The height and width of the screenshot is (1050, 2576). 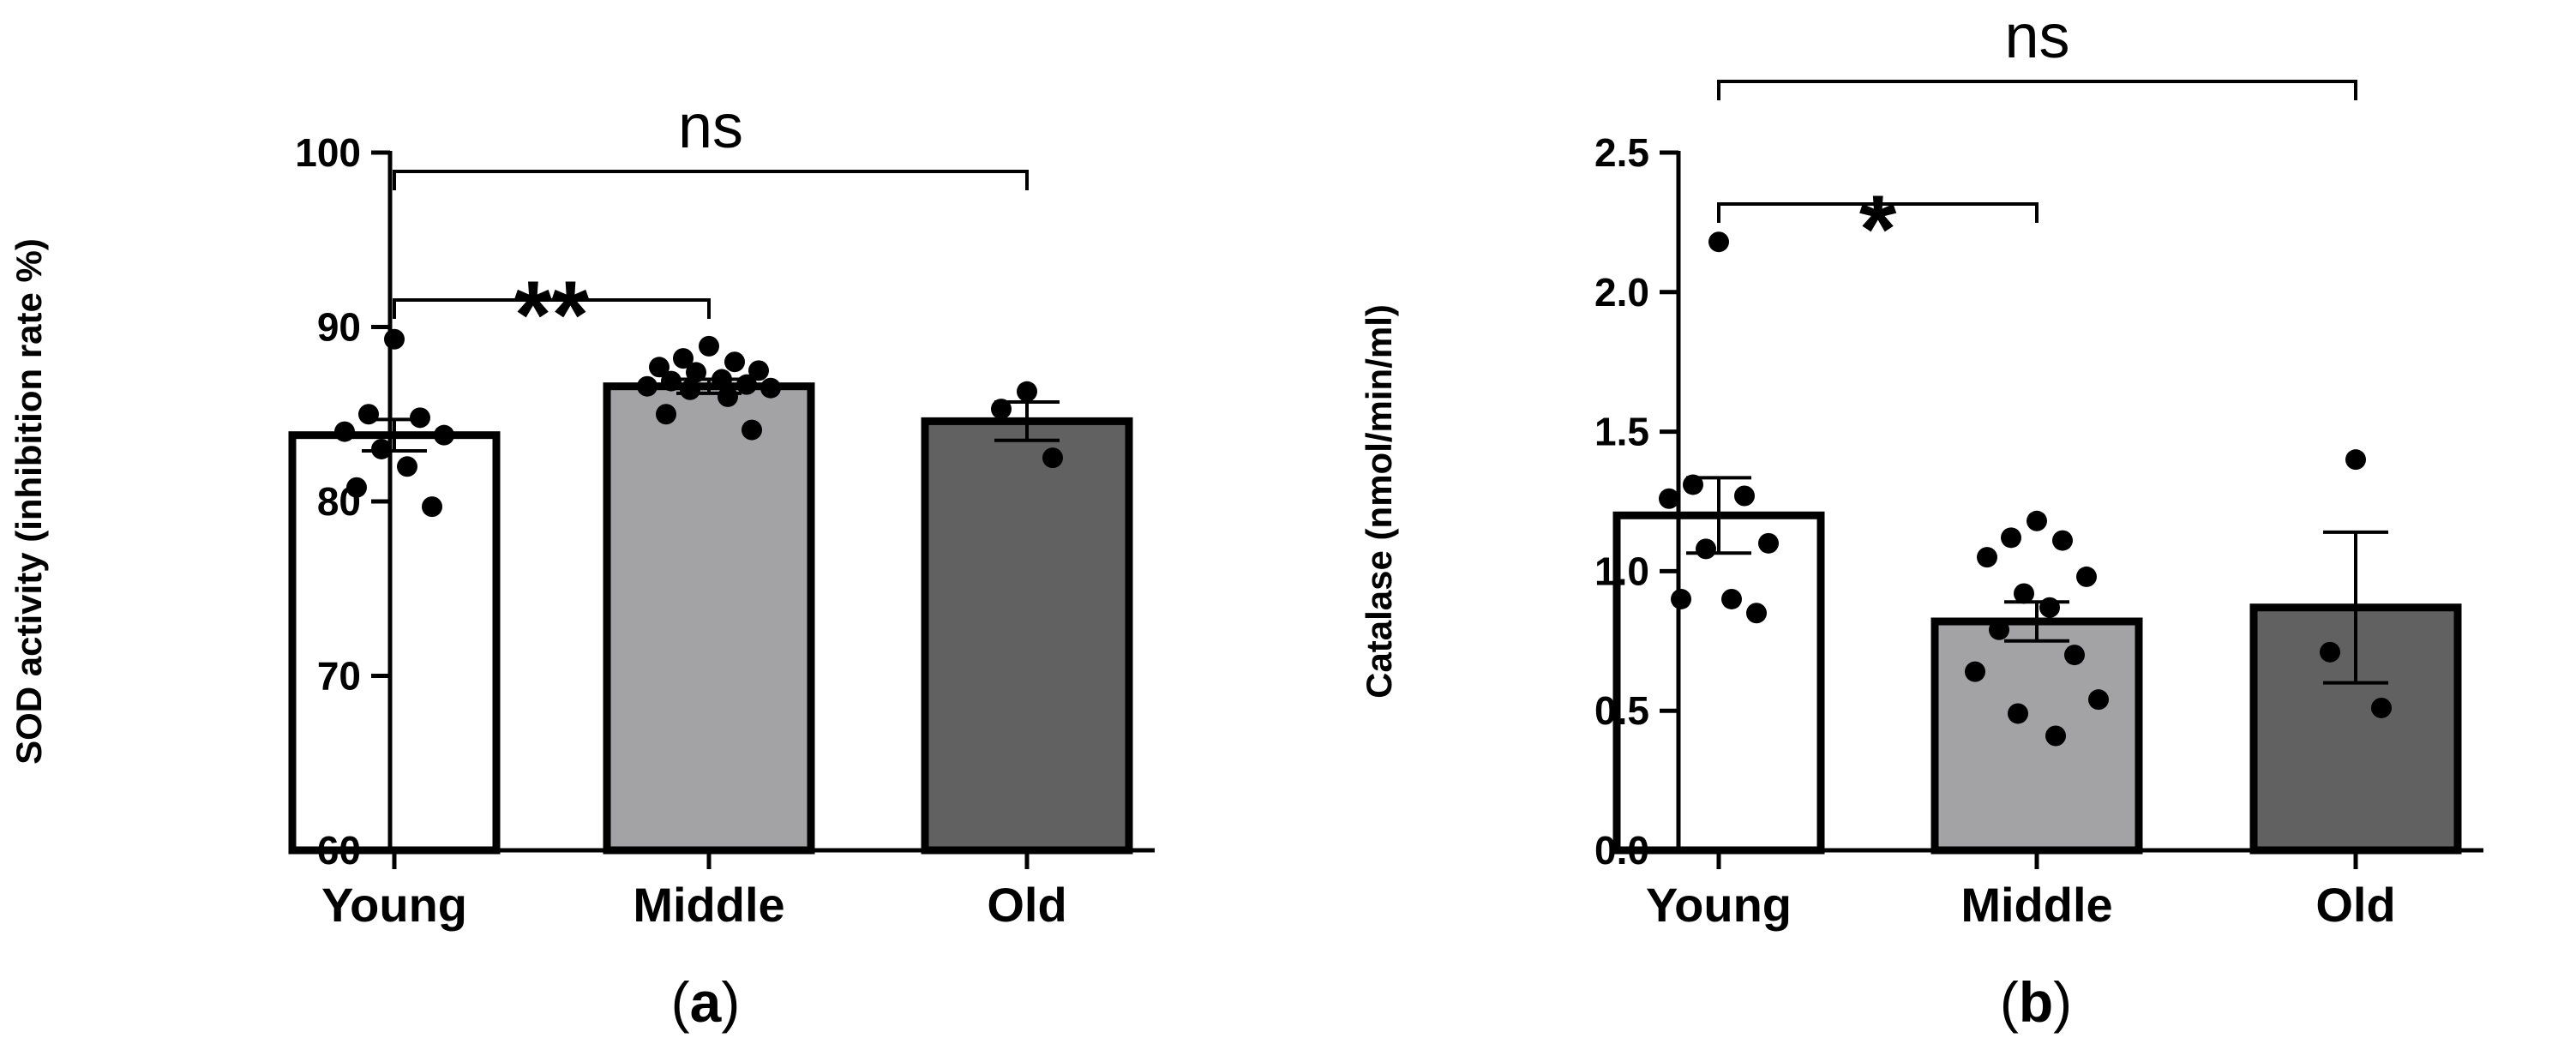 I want to click on y-tick-label: 60, so click(x=339, y=850).